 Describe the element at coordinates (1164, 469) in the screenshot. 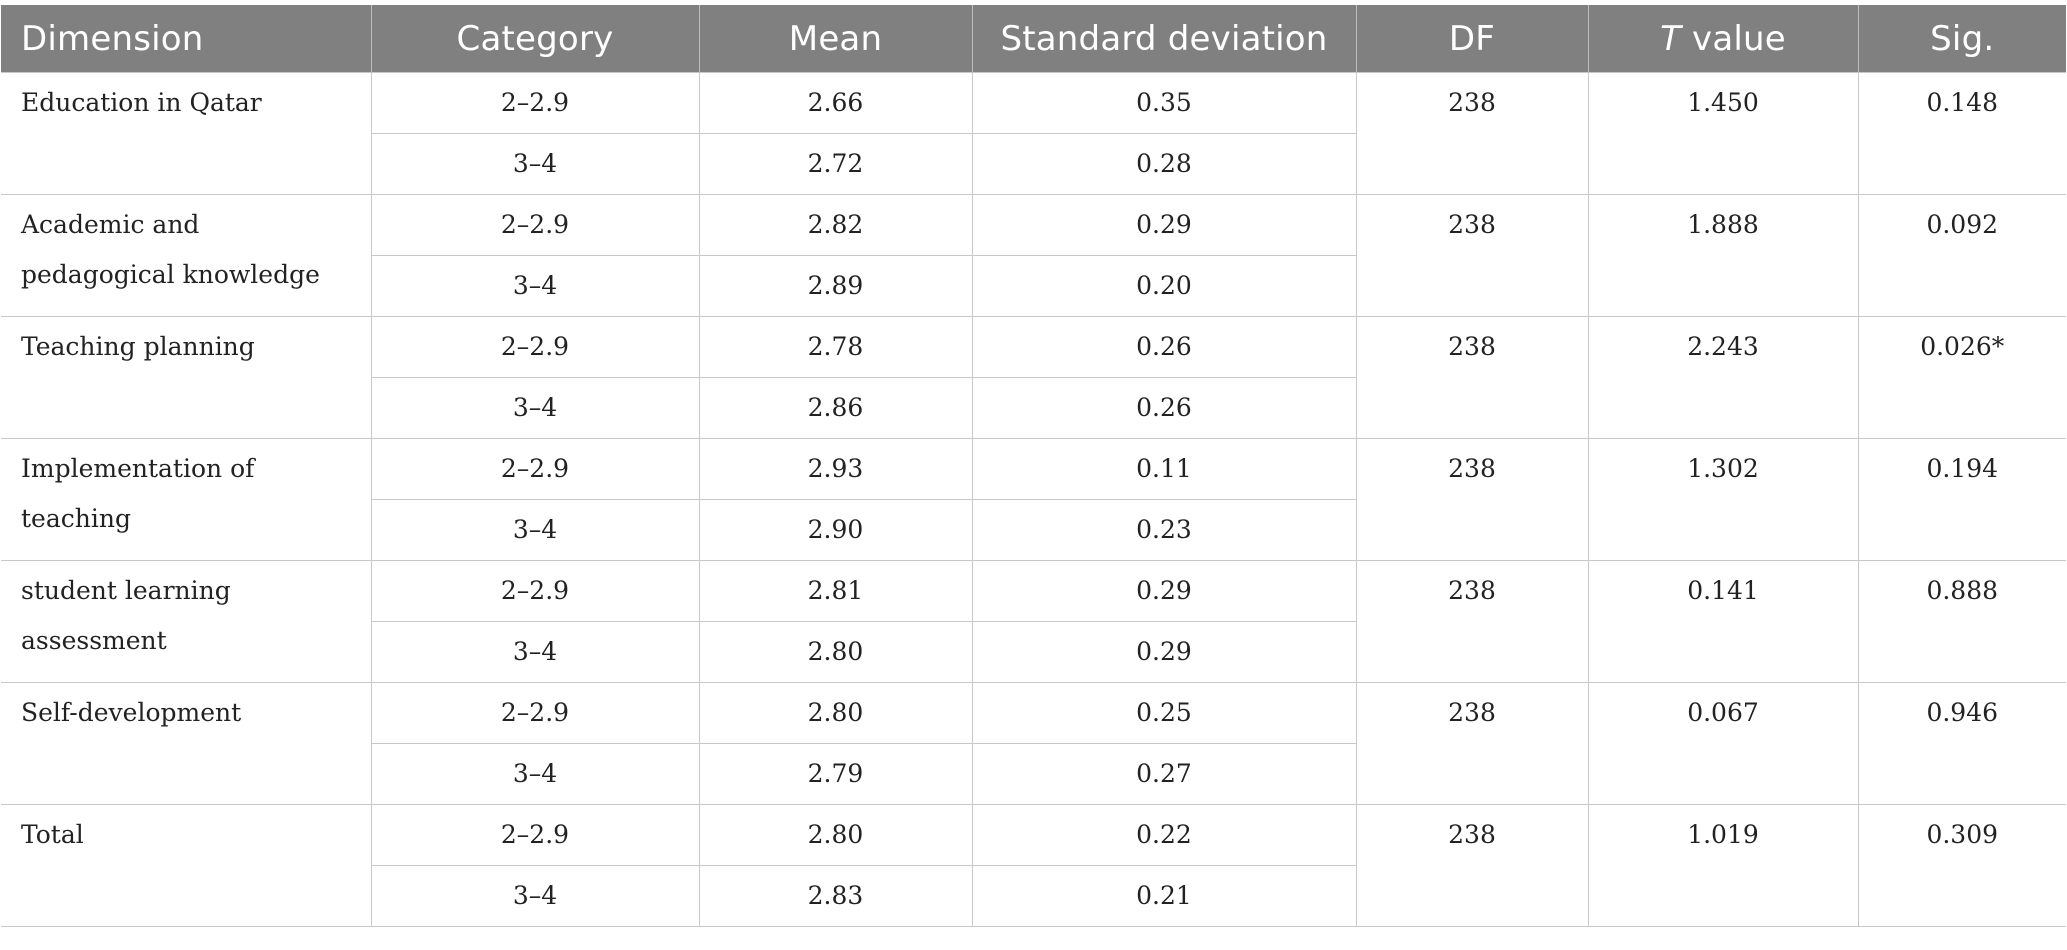

I see `sd-cell: 0.11` at that location.